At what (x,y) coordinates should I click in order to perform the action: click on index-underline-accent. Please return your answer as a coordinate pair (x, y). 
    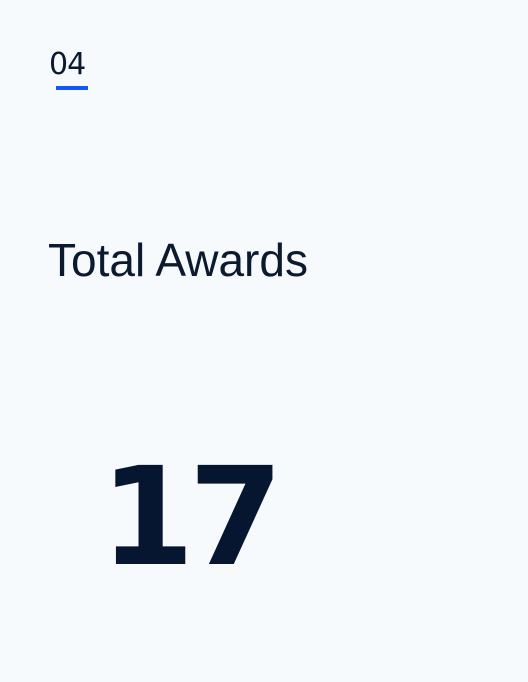
    Looking at the image, I should click on (72, 88).